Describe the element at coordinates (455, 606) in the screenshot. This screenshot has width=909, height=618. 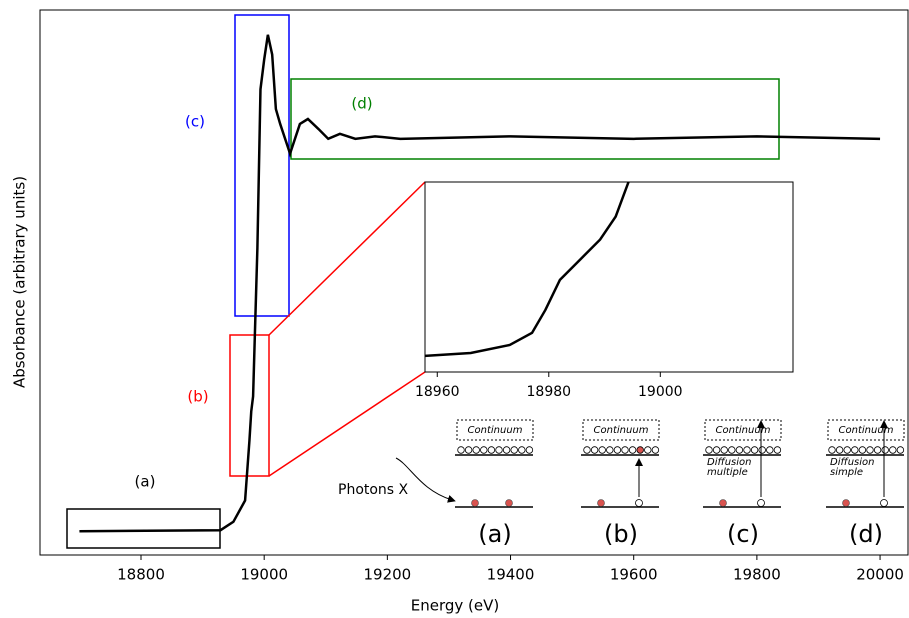
I see `x-axis-label: Energy (eV)` at that location.